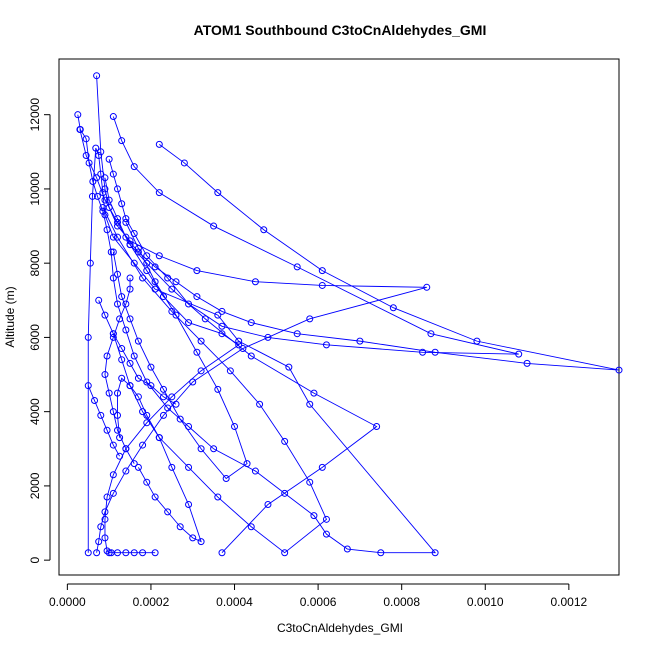 The height and width of the screenshot is (650, 650). I want to click on y-tick-label: 10000, so click(35, 189).